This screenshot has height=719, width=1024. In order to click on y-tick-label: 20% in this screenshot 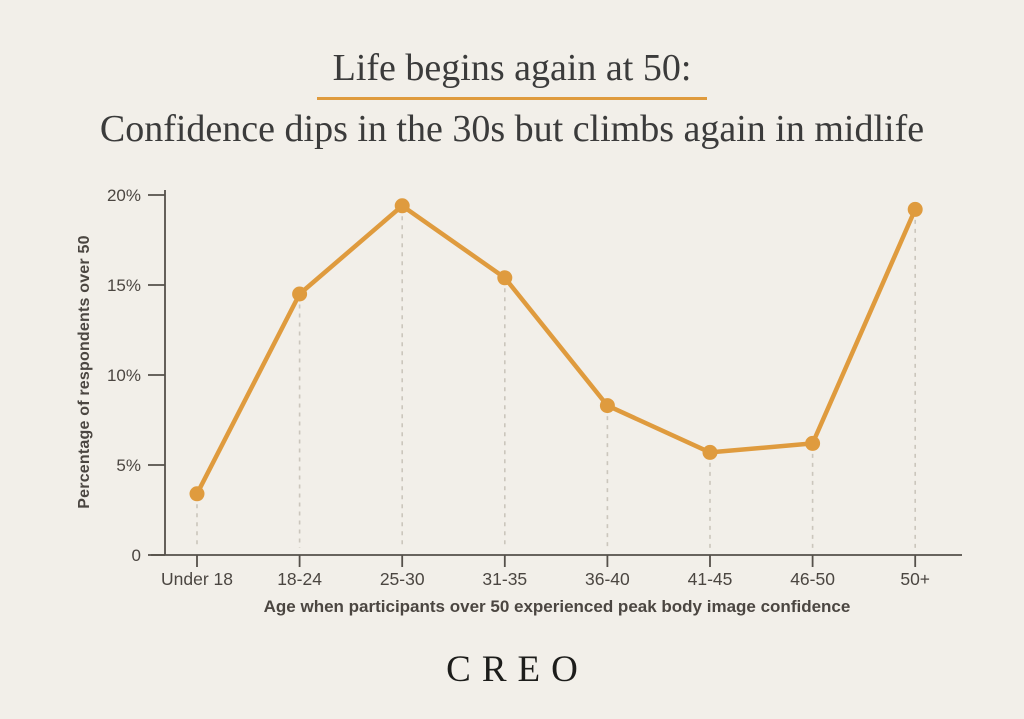, I will do `click(124, 195)`.